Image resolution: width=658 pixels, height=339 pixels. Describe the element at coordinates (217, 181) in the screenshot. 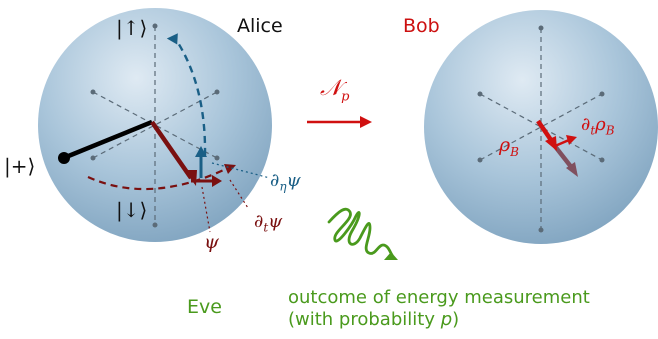

I see `dt-psi-tangent-head` at that location.